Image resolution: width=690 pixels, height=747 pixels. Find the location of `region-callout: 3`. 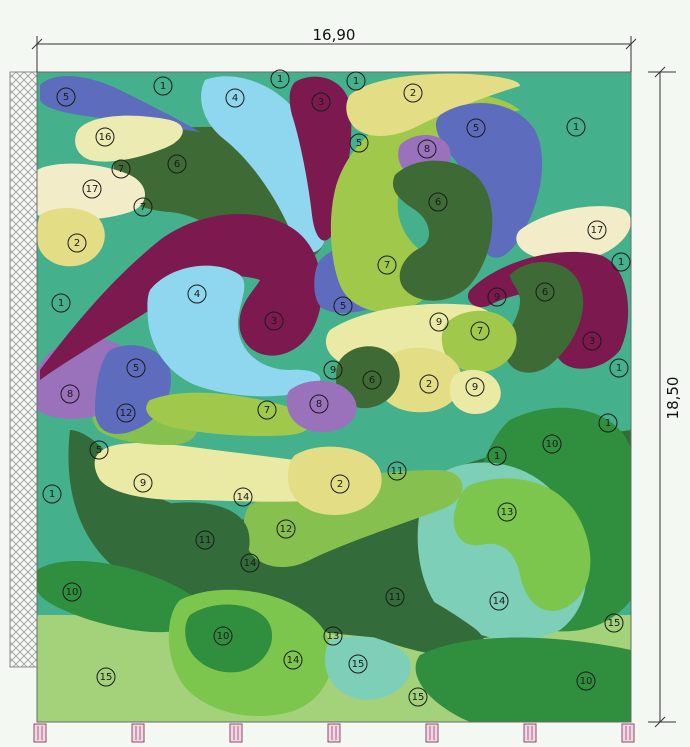

region-callout: 3 is located at coordinates (321, 102).